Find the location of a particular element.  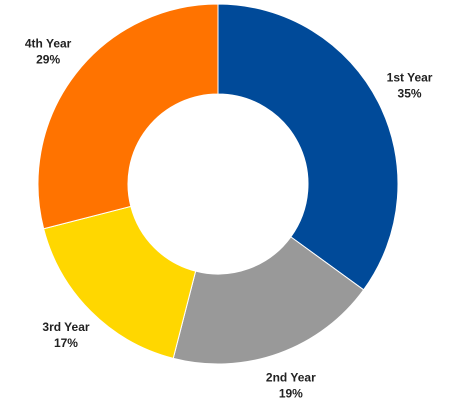

slice-value-label: 35% is located at coordinates (410, 94).